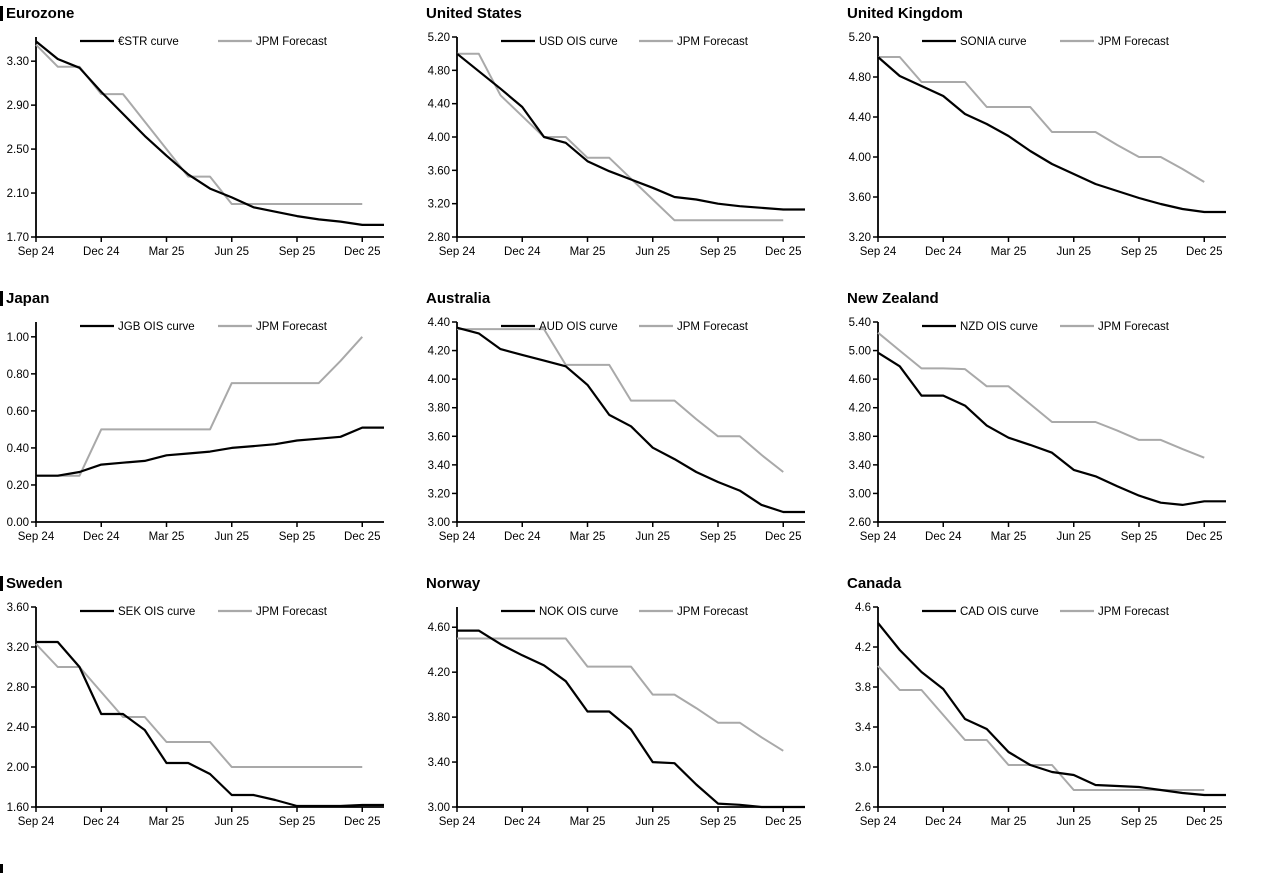 The image size is (1264, 873). Describe the element at coordinates (210, 11) in the screenshot. I see `panel-header: Eurozone` at that location.